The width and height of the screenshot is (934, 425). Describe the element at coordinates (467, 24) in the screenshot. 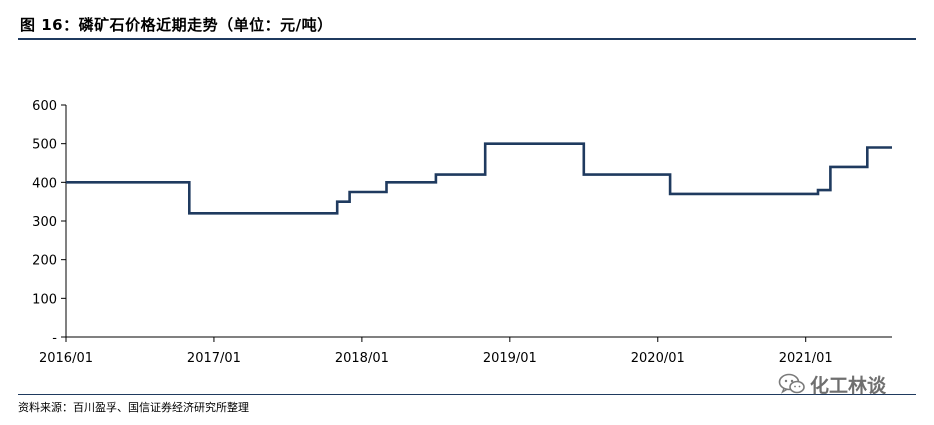

I see `title-bar: 图 16：磷矿石价格近期走势（单位：元/吨）` at that location.